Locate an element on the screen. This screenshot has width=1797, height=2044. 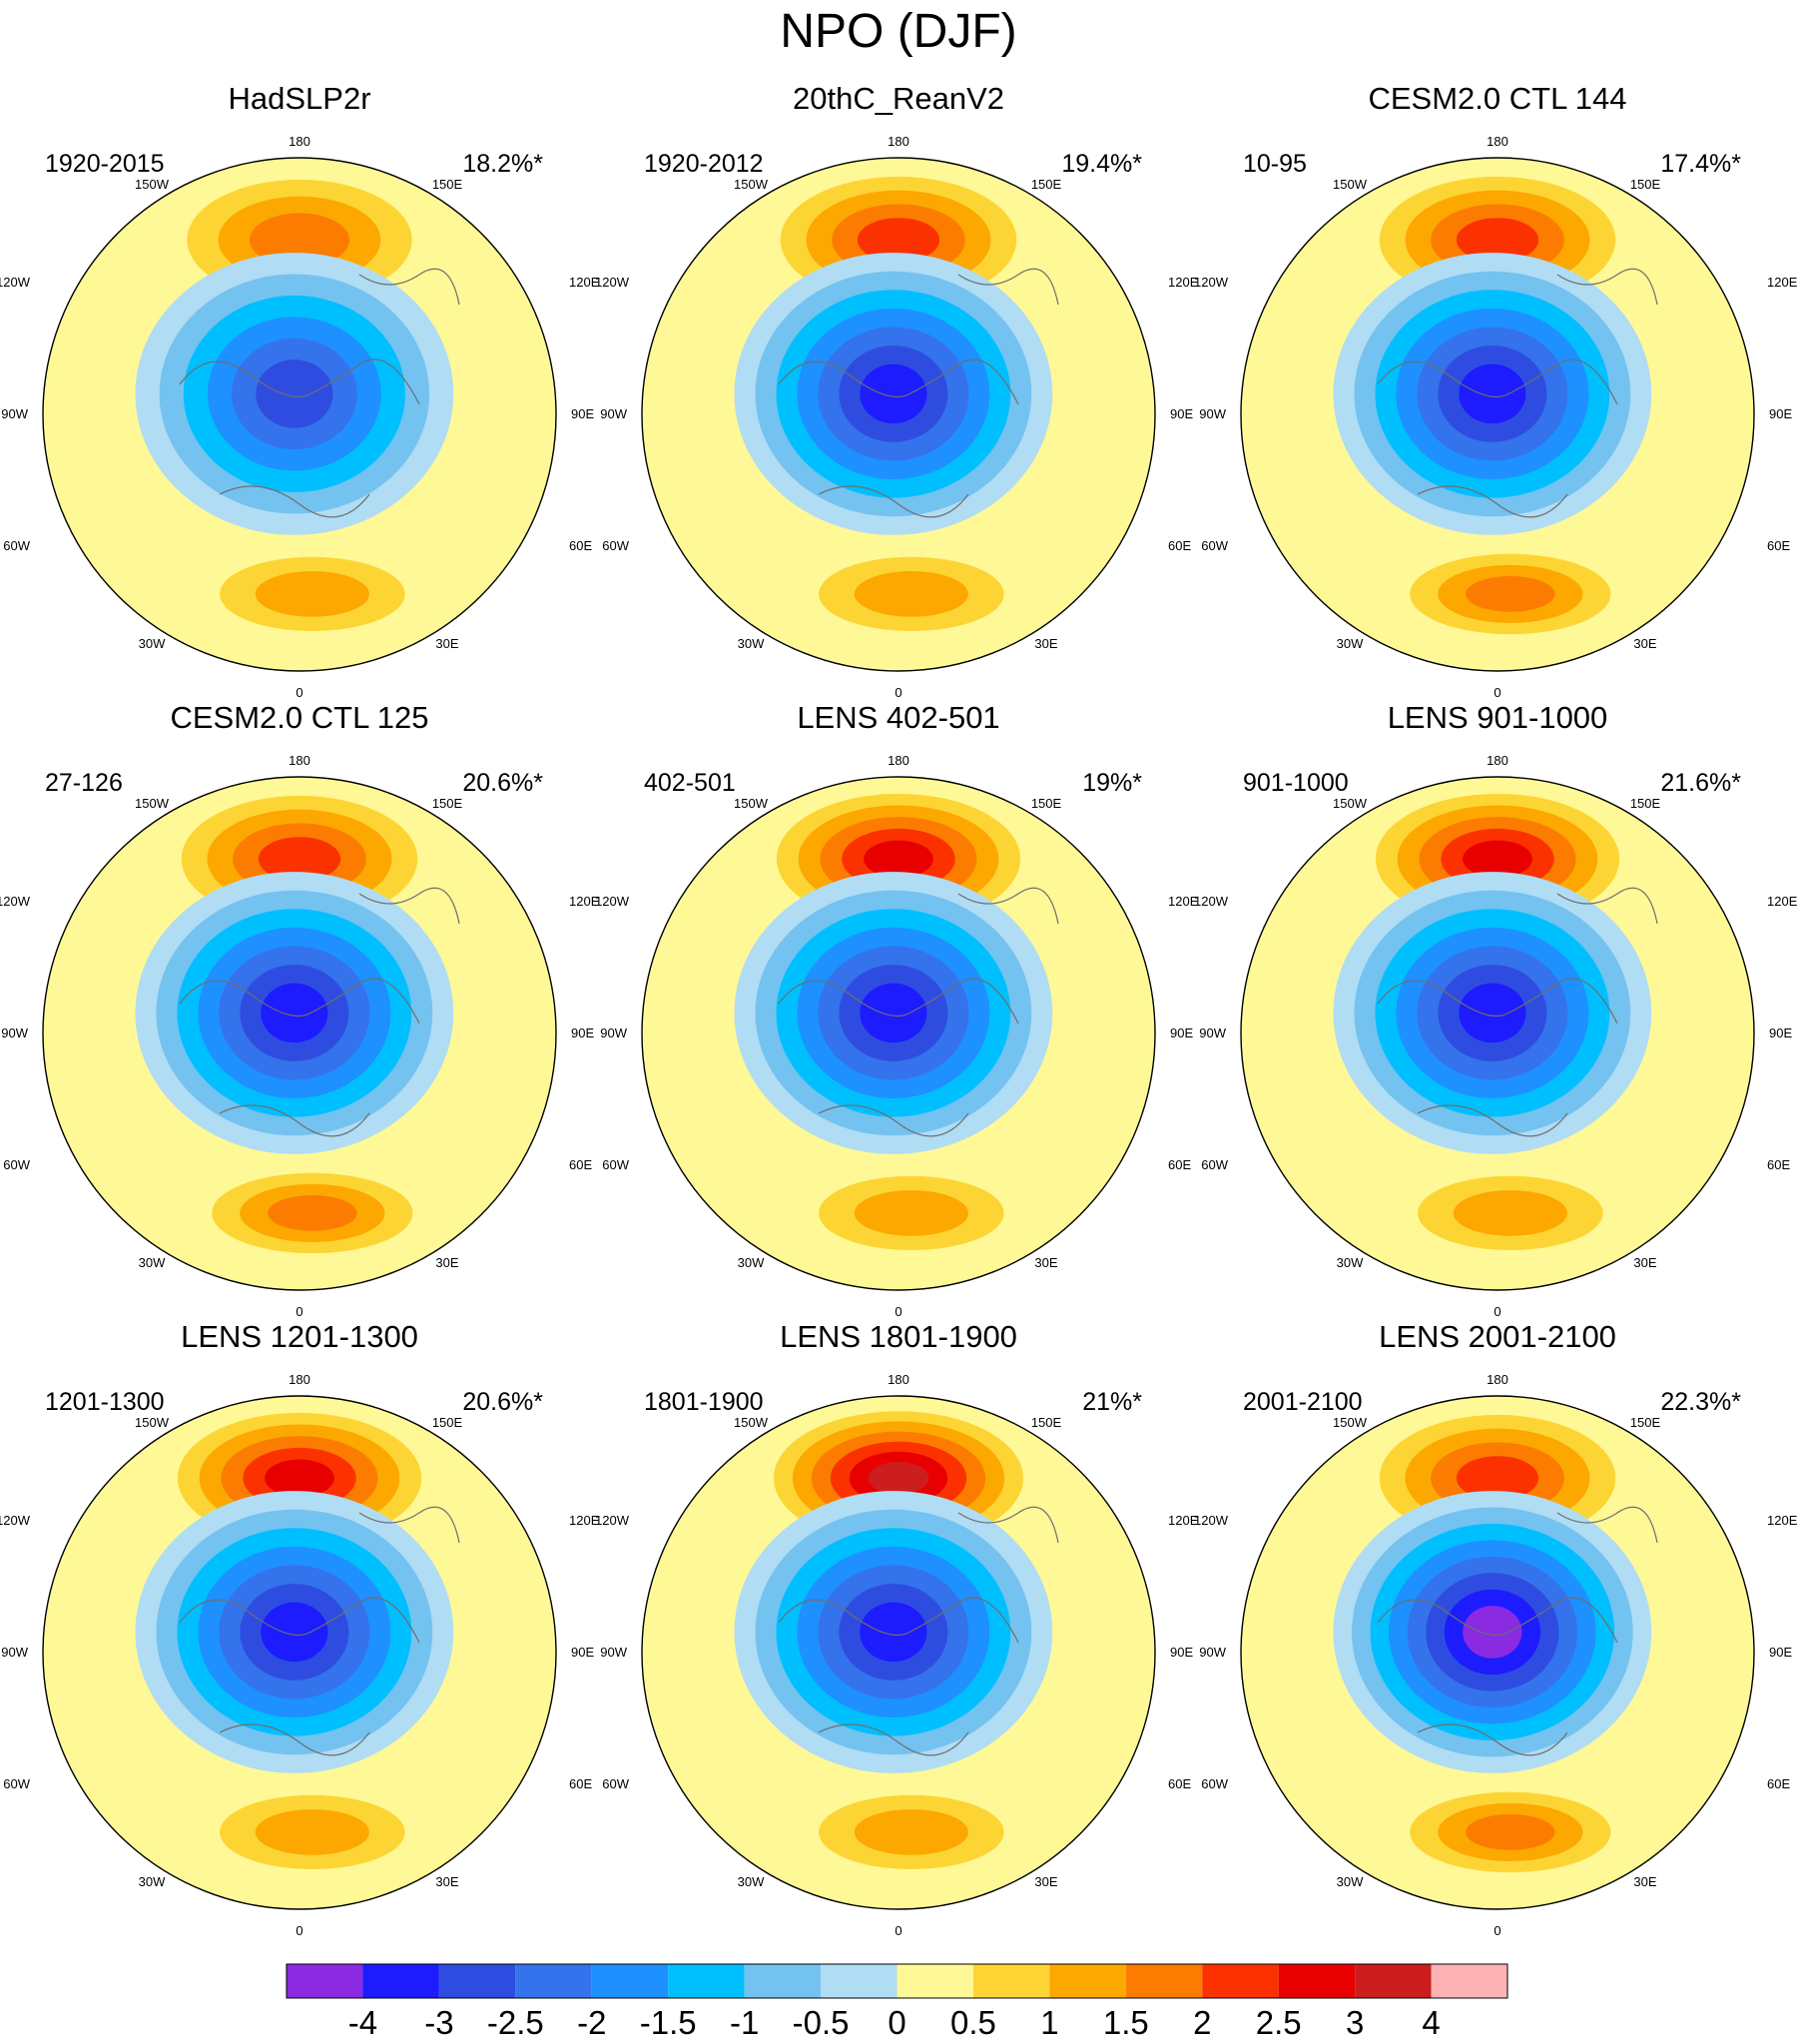
panel-title: CESM2.0 CTL 125 is located at coordinates (299, 717).